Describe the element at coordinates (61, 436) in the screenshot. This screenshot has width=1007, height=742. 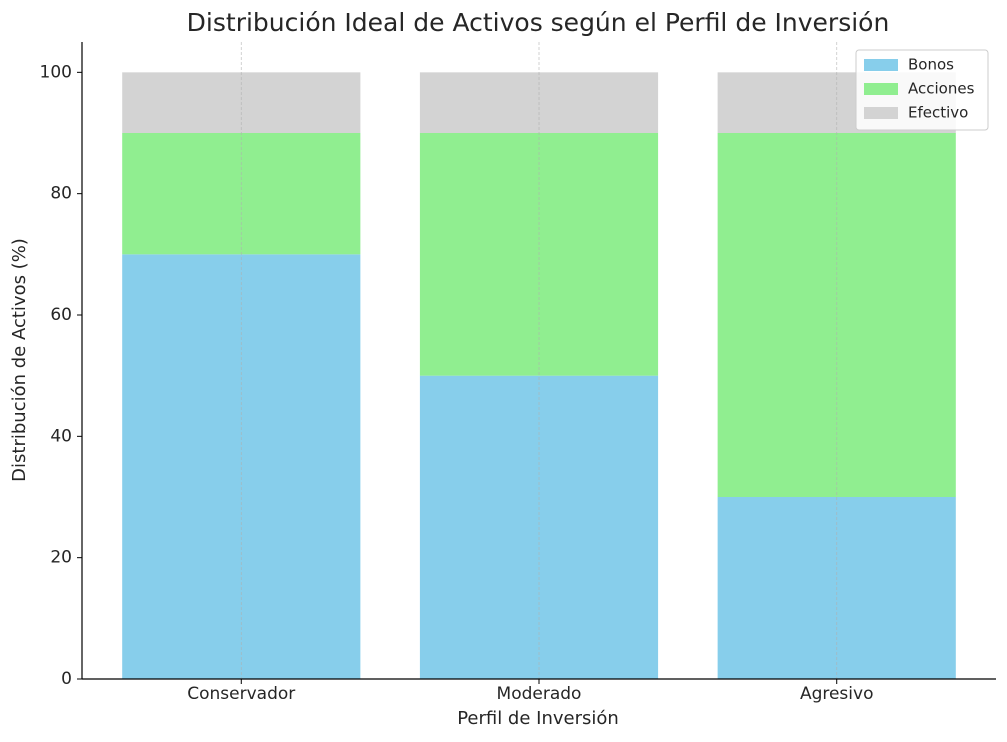
I see `y-tick-label: 40` at that location.